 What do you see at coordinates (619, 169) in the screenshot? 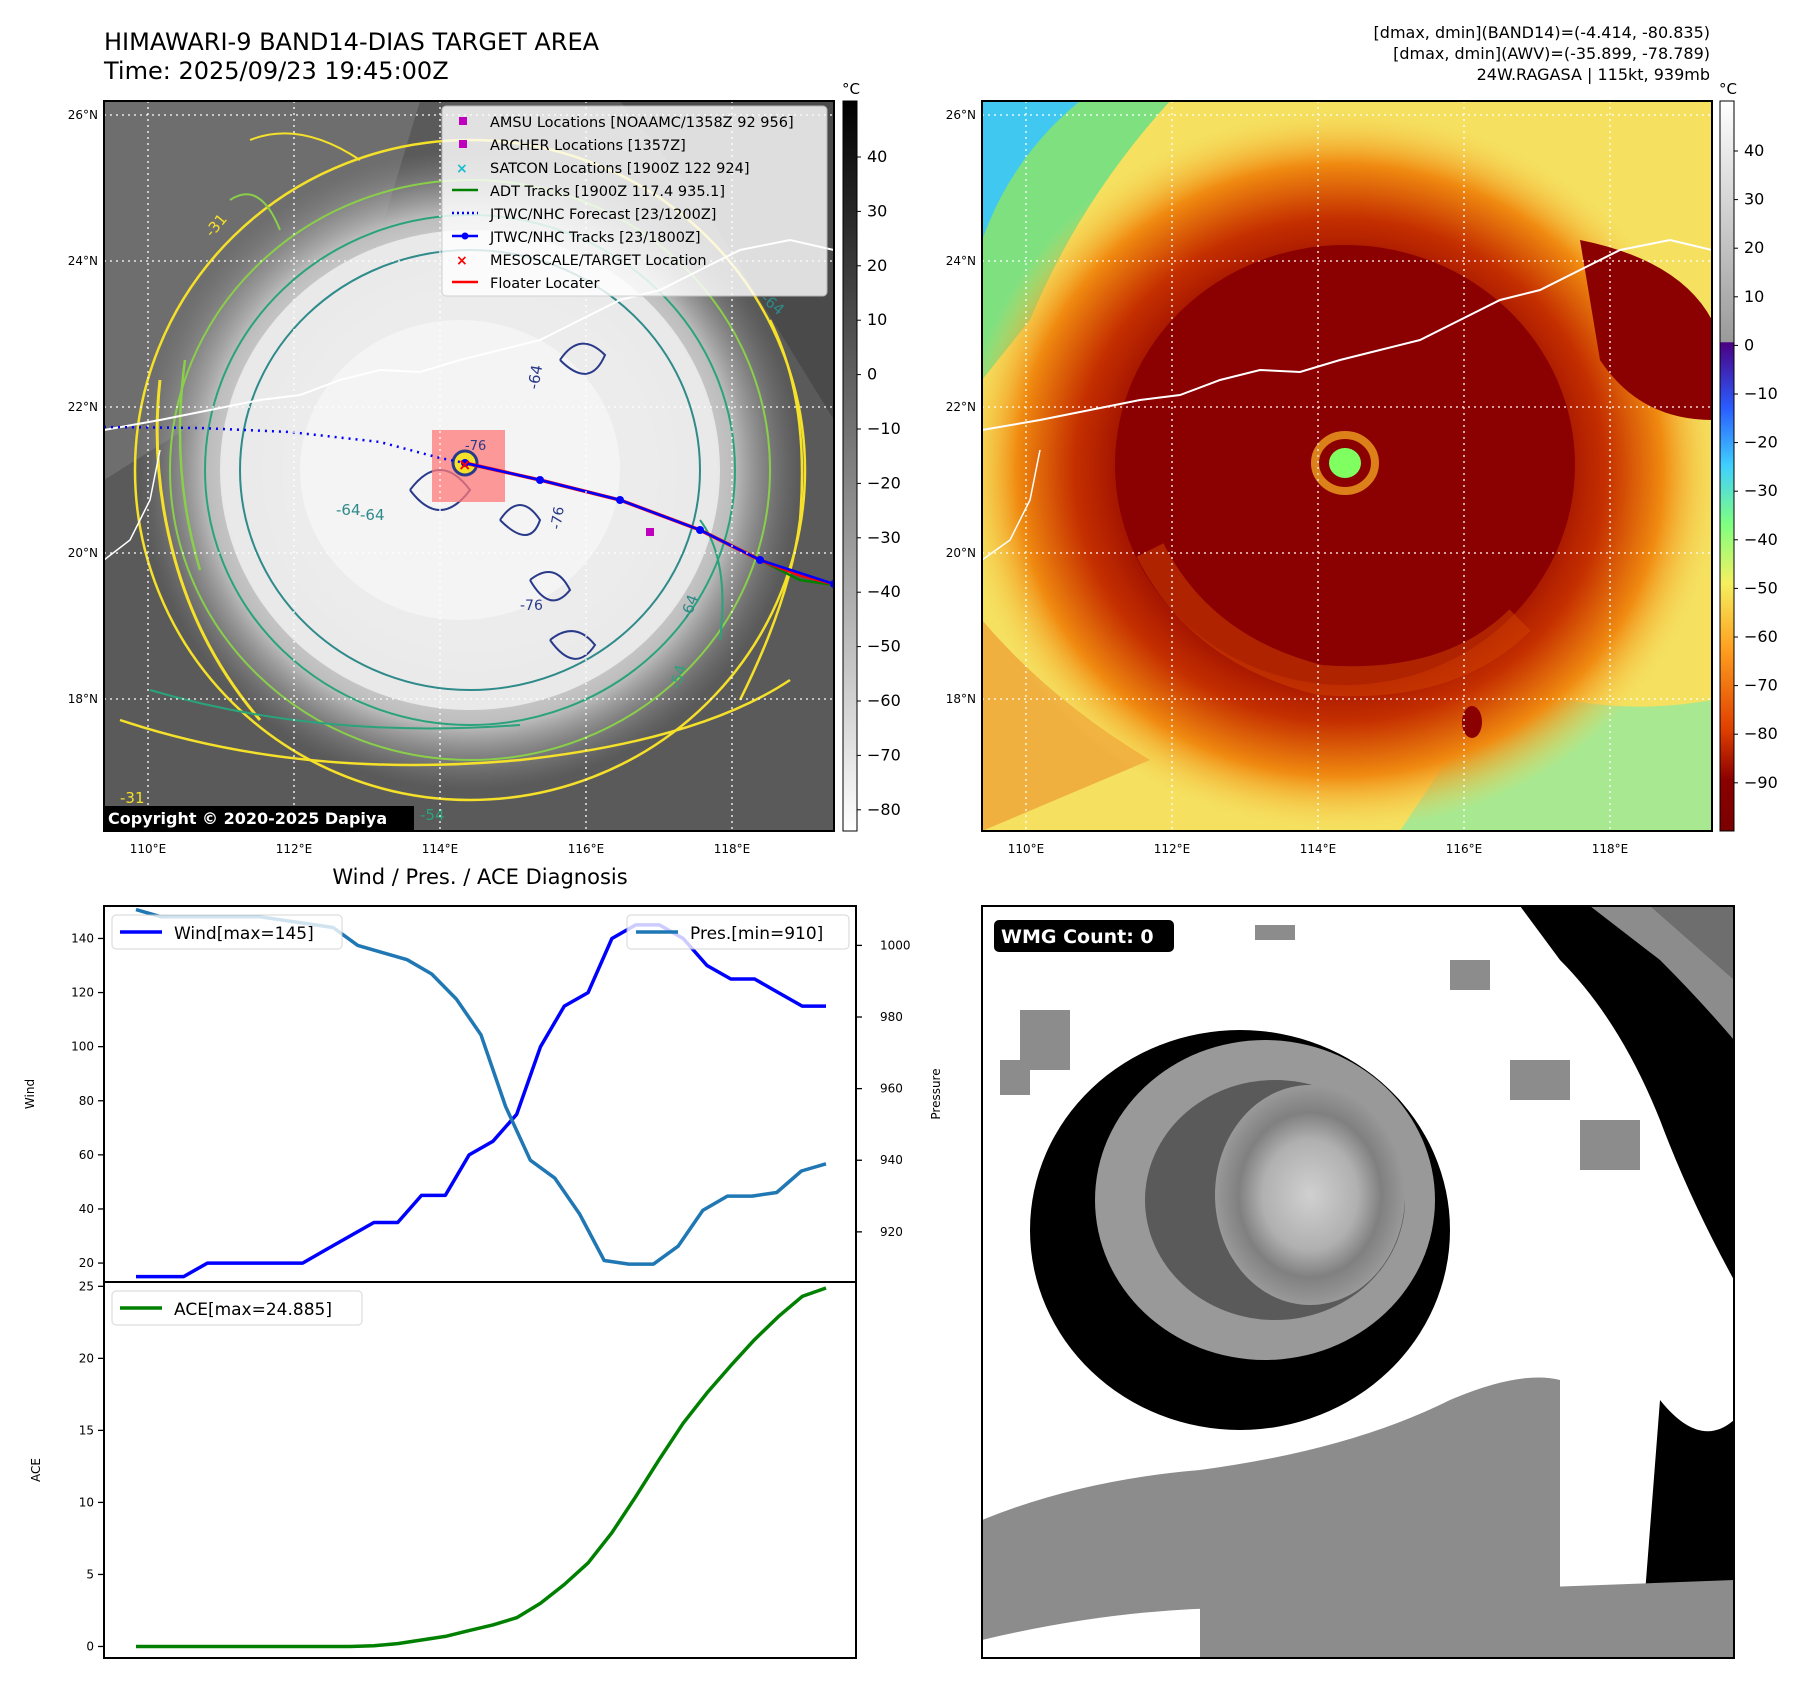
I see `legend-satcon: SATCON Locations [1900Z 122 924]` at bounding box center [619, 169].